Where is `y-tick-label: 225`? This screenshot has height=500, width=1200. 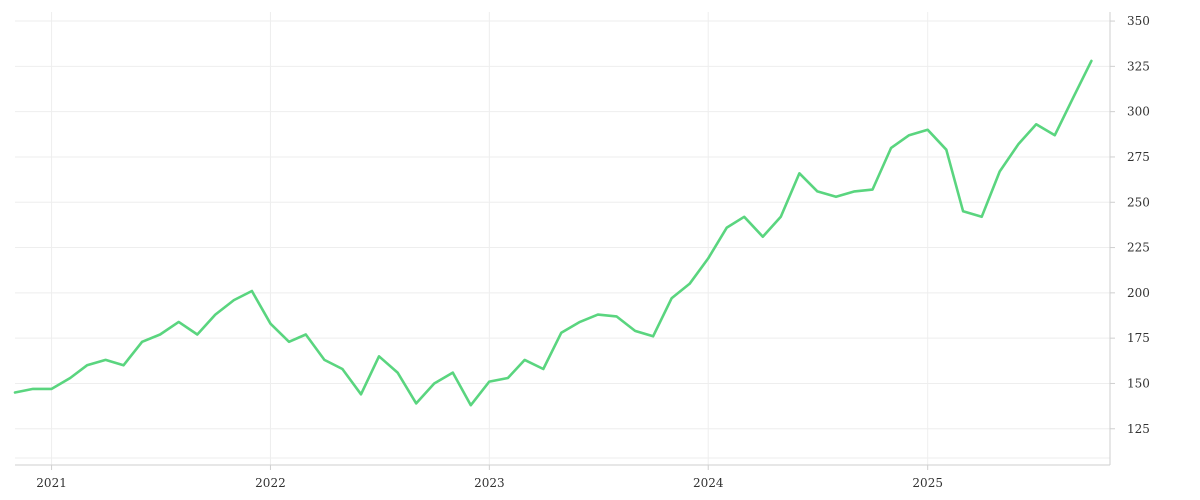
y-tick-label: 225 is located at coordinates (1138, 248).